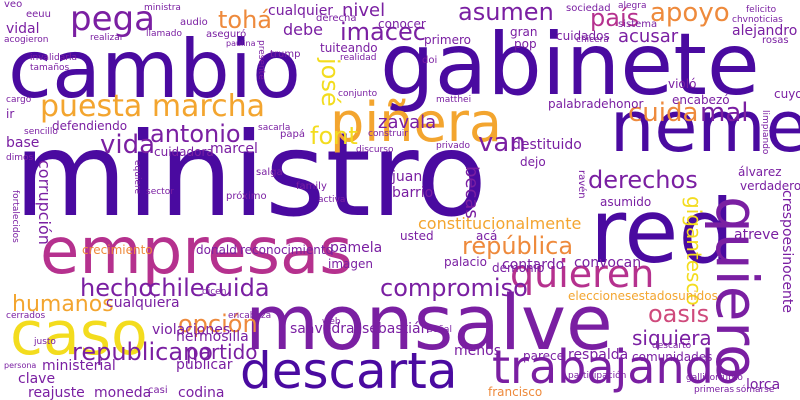 The image size is (800, 400). I want to click on word-jose: josé, so click(330, 82).